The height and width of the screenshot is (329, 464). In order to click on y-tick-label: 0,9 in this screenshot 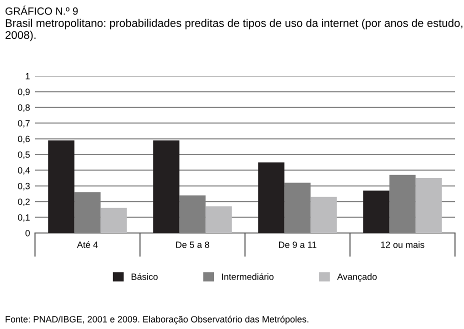, I will do `click(24, 92)`.